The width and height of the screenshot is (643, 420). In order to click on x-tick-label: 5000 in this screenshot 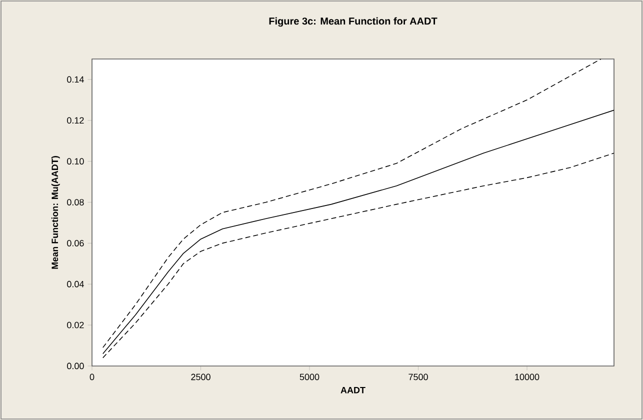, I will do `click(310, 377)`.